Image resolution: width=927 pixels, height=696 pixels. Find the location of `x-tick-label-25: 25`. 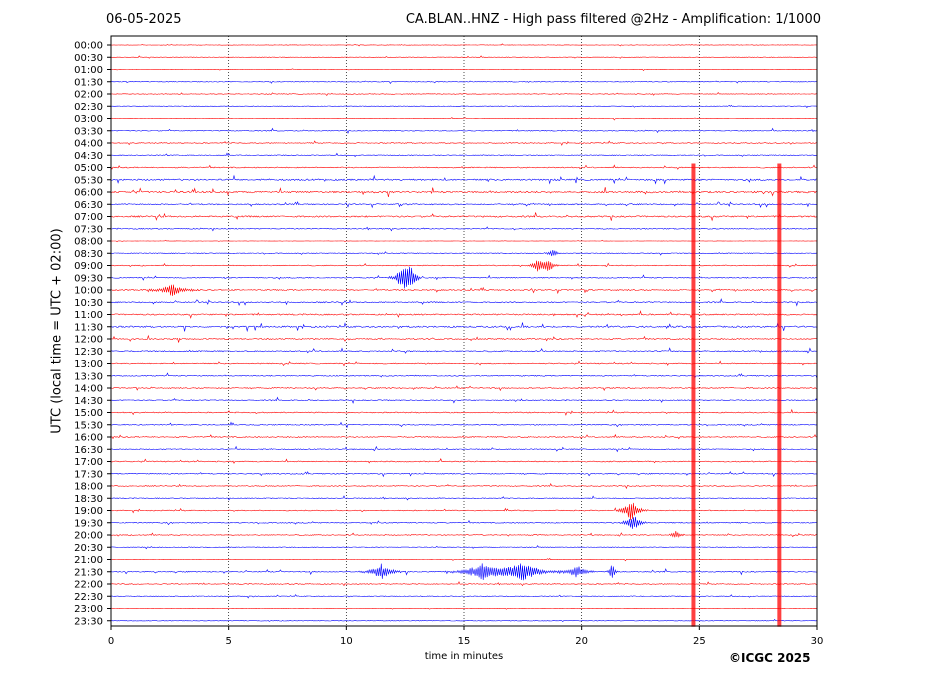

x-tick-label-25: 25 is located at coordinates (699, 641).